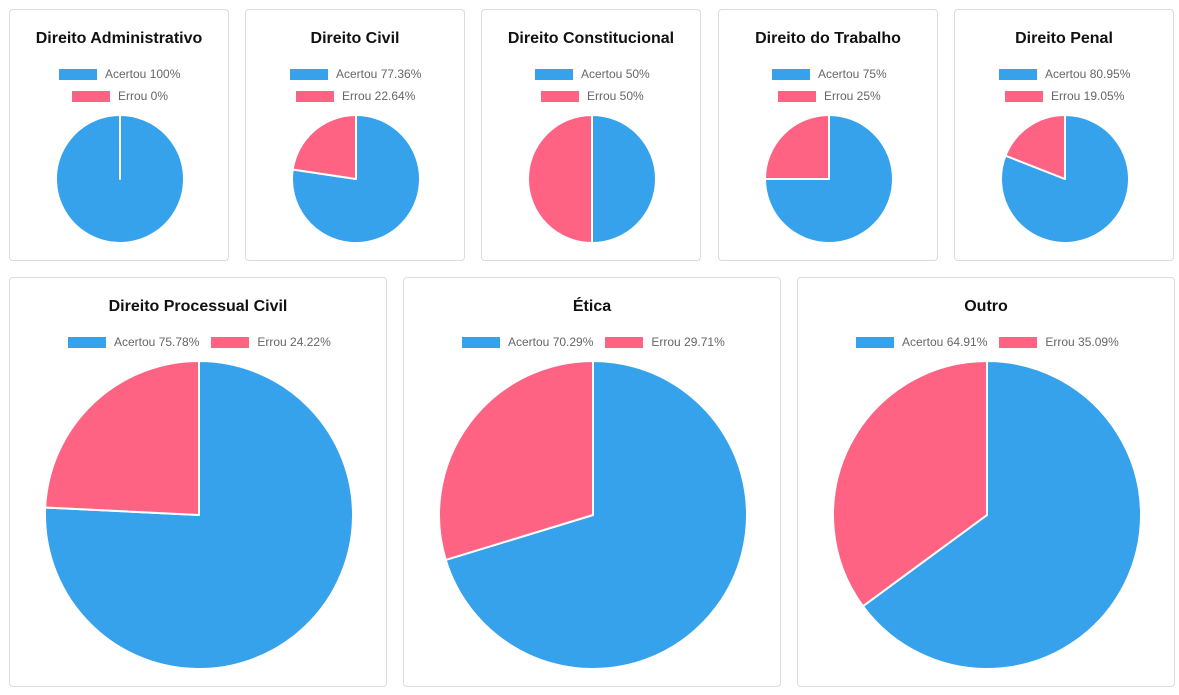 The height and width of the screenshot is (695, 1179). I want to click on chart-title: Direito do Trabalho, so click(828, 38).